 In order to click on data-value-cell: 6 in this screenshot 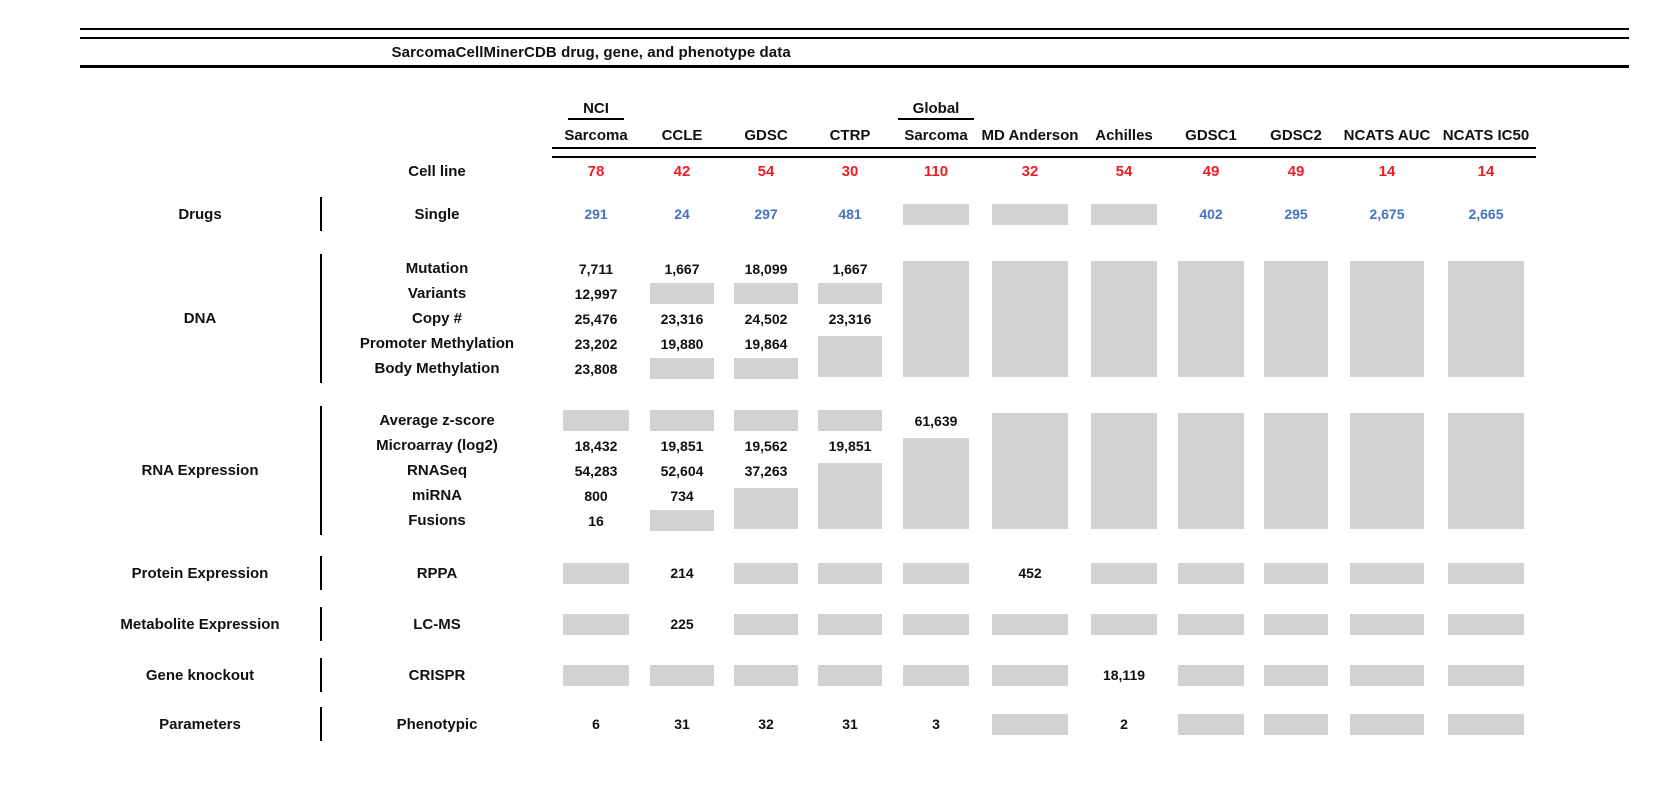, I will do `click(596, 724)`.